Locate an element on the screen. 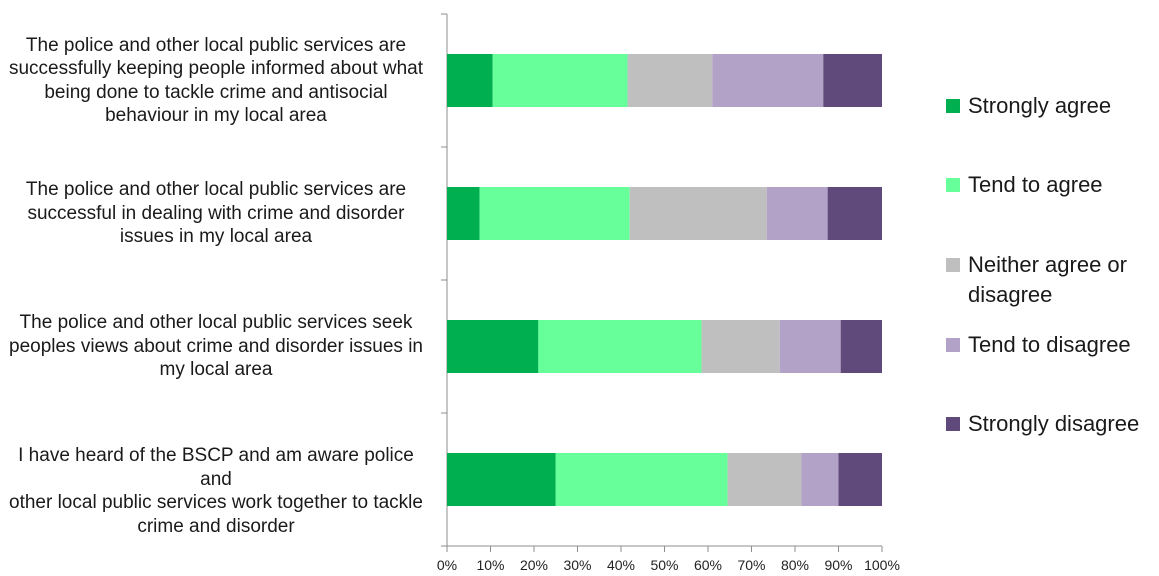 This screenshot has height=576, width=1159. x-tick-label: 20% is located at coordinates (534, 565).